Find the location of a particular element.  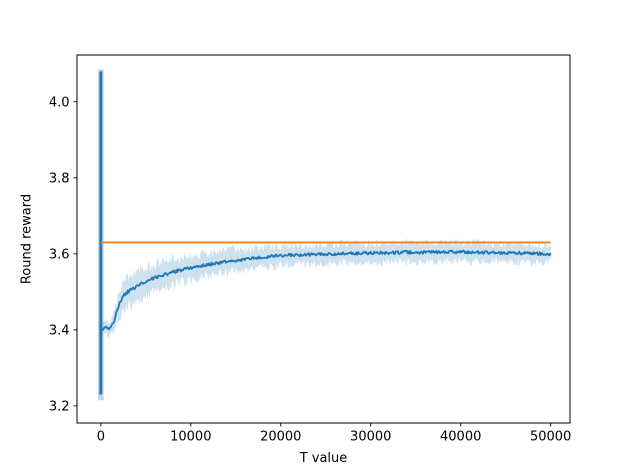

x-axis-label: T value is located at coordinates (323, 458).